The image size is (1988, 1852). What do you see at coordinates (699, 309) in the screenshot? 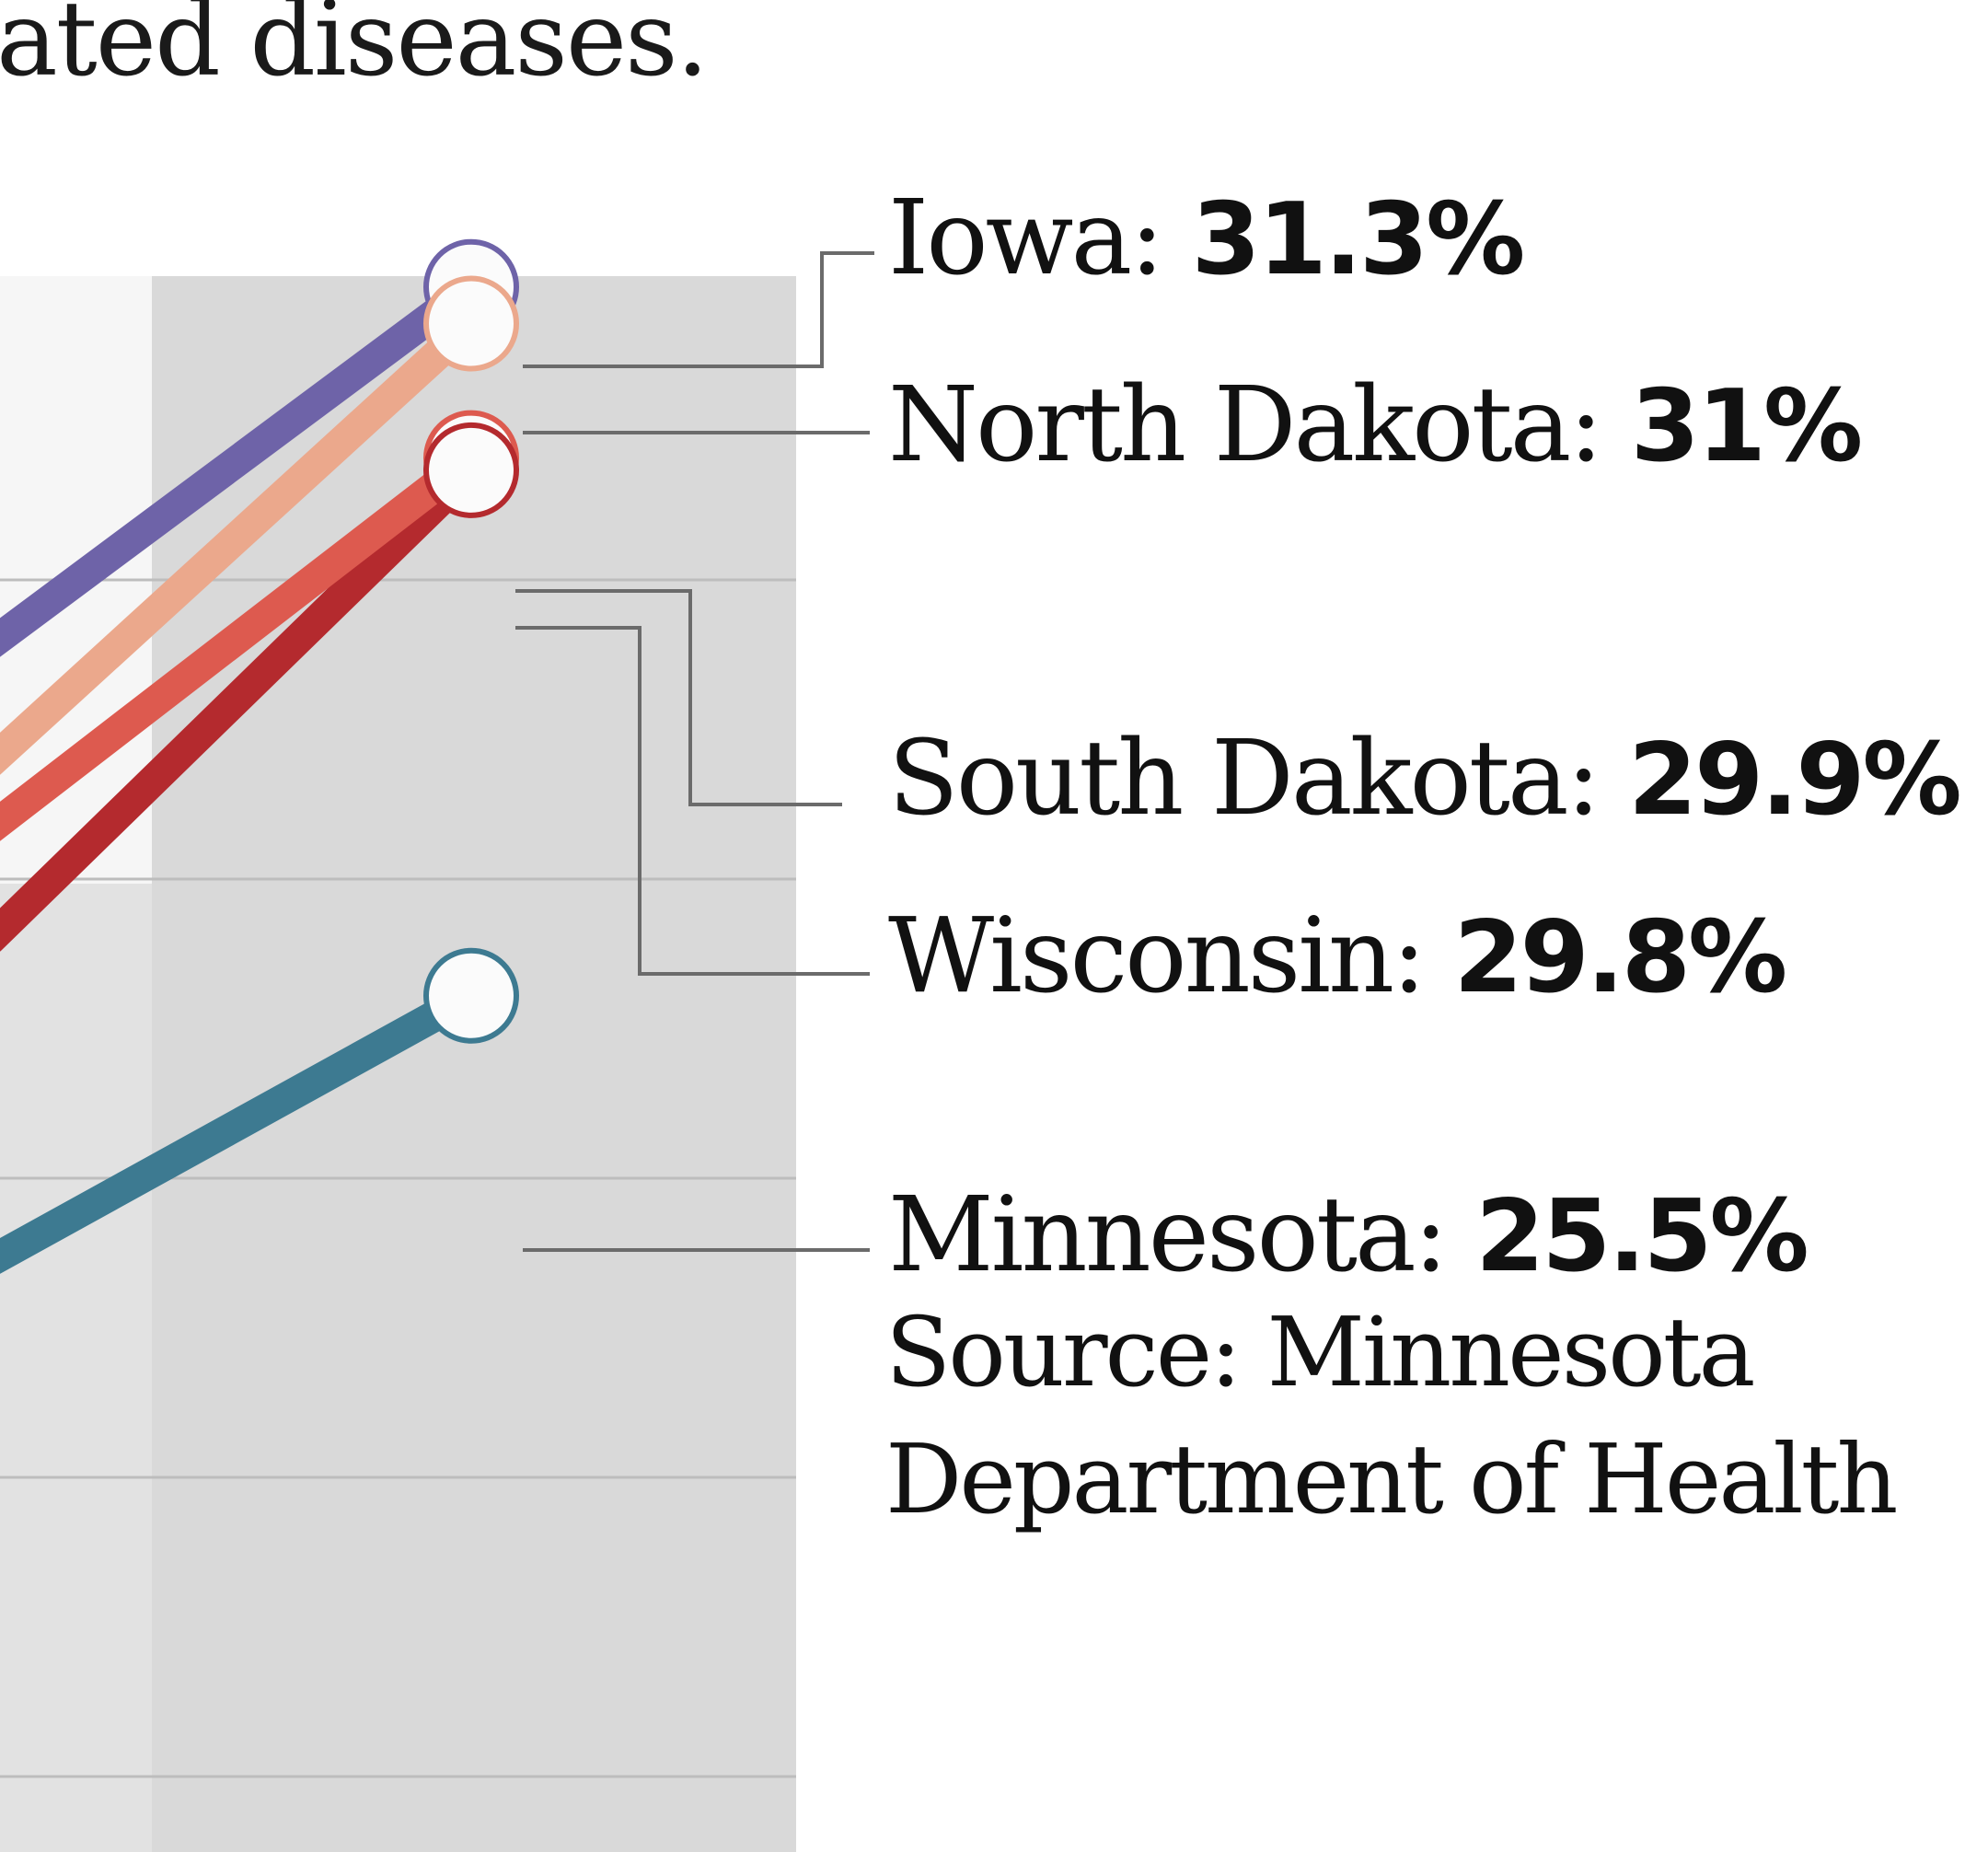
I see `leader-line-iowa` at bounding box center [699, 309].